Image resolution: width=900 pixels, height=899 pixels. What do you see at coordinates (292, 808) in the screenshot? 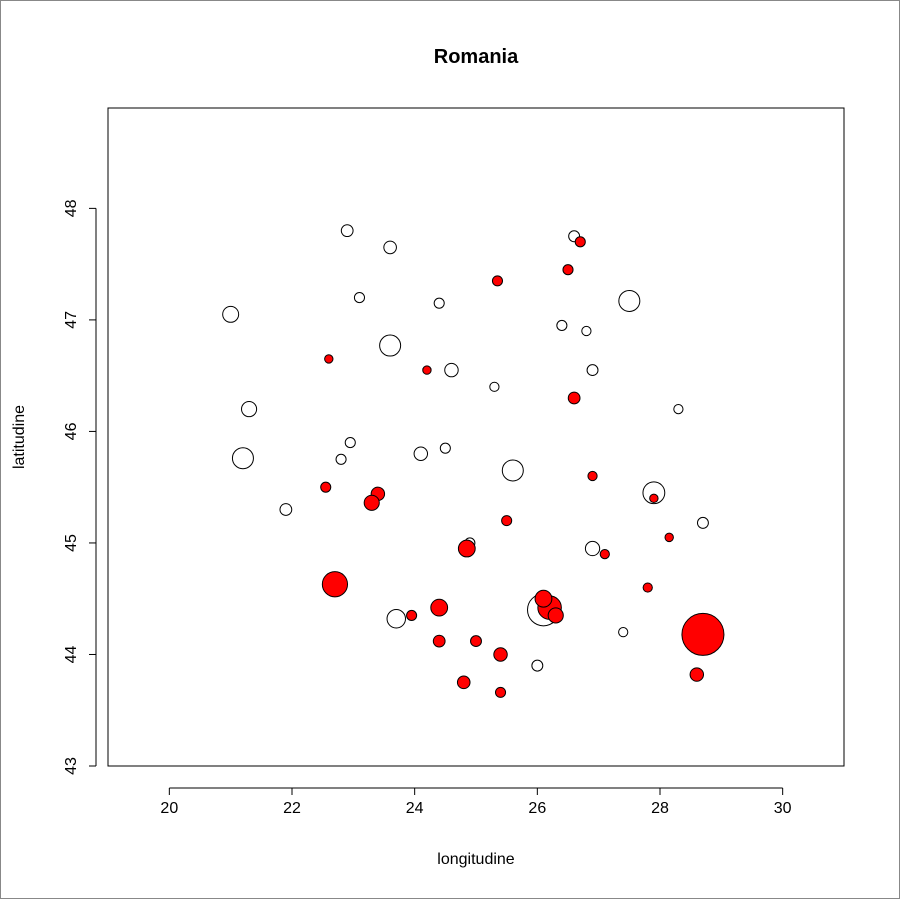
I see `x-tick-label: 22` at bounding box center [292, 808].